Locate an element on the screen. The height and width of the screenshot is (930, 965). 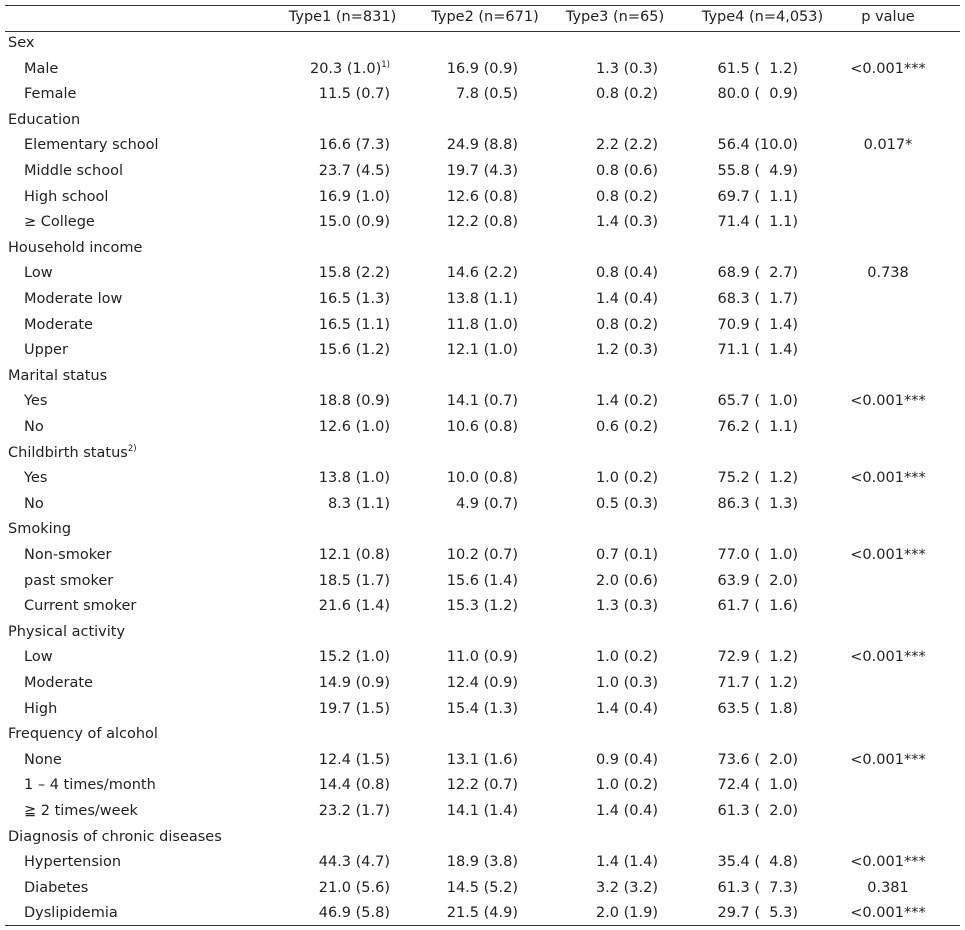
cell-text: 35.4 ( 4.8) is located at coordinates (758, 862).